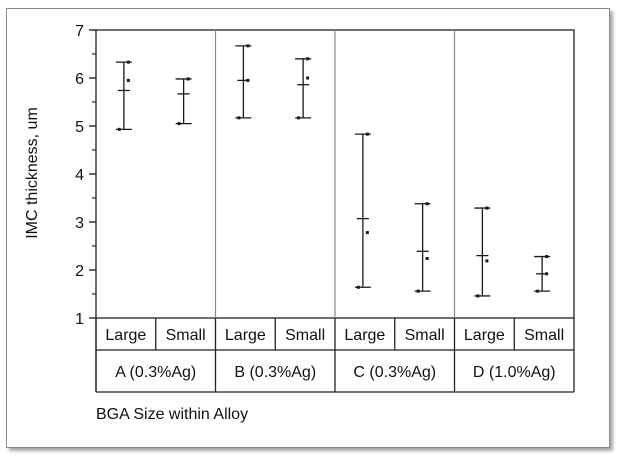 The height and width of the screenshot is (456, 620). I want to click on y-axis: 1 2 3 4 5 6 7, so click(85, 175).